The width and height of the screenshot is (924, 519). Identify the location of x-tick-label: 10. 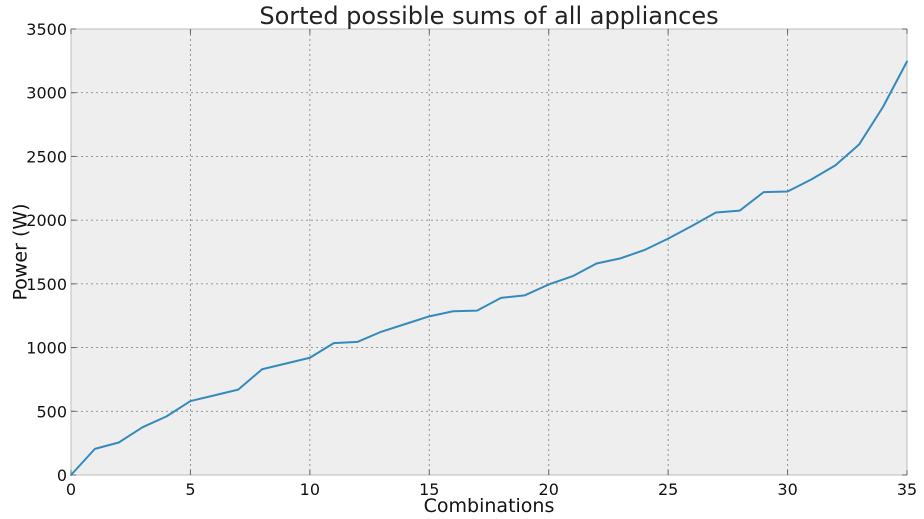
(310, 489).